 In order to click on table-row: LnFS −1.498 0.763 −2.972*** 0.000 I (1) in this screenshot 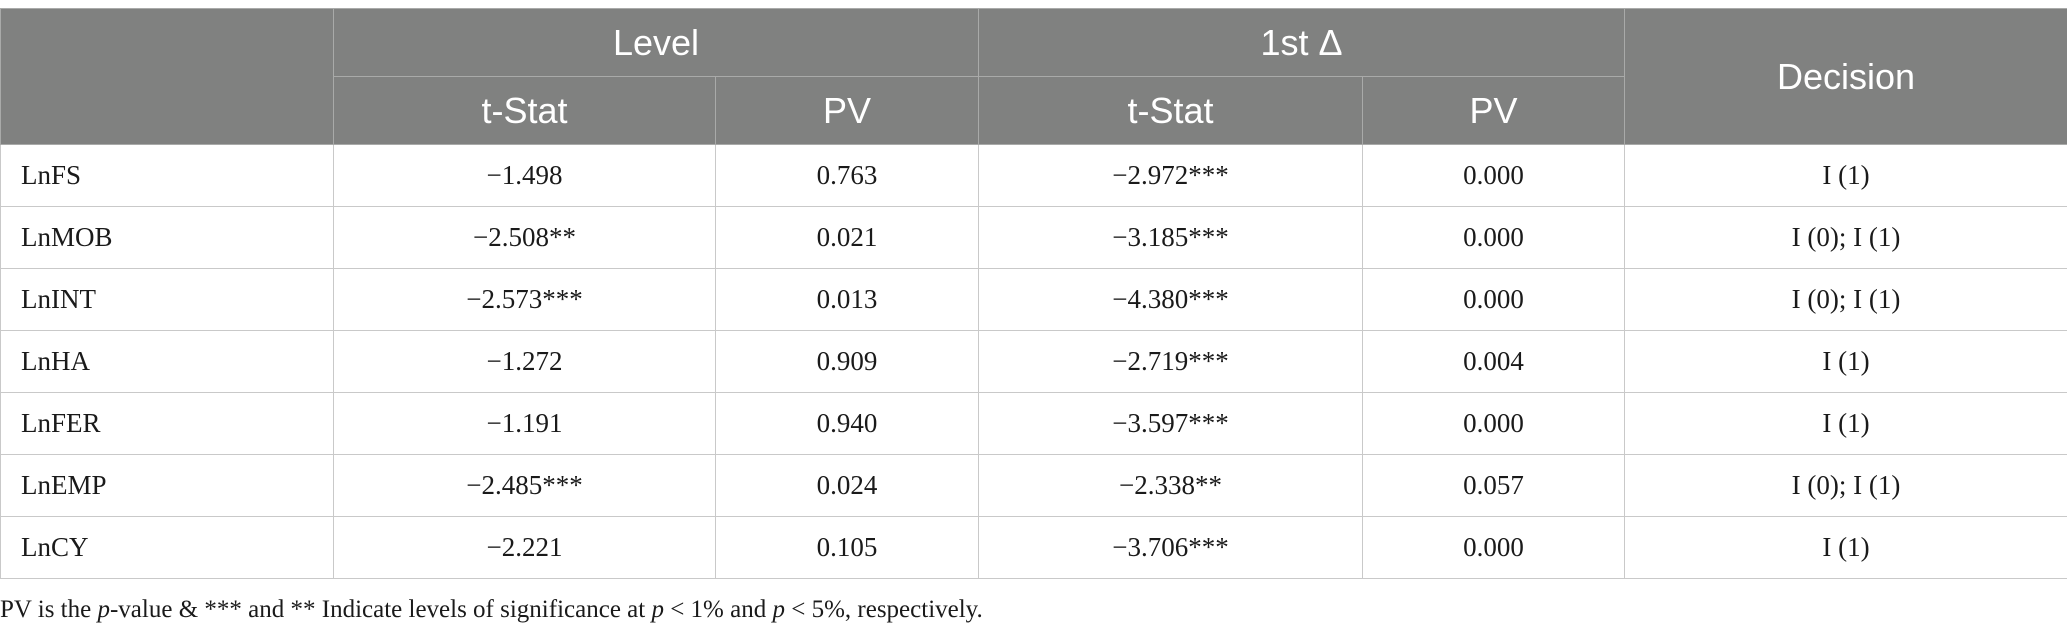, I will do `click(1033, 175)`.